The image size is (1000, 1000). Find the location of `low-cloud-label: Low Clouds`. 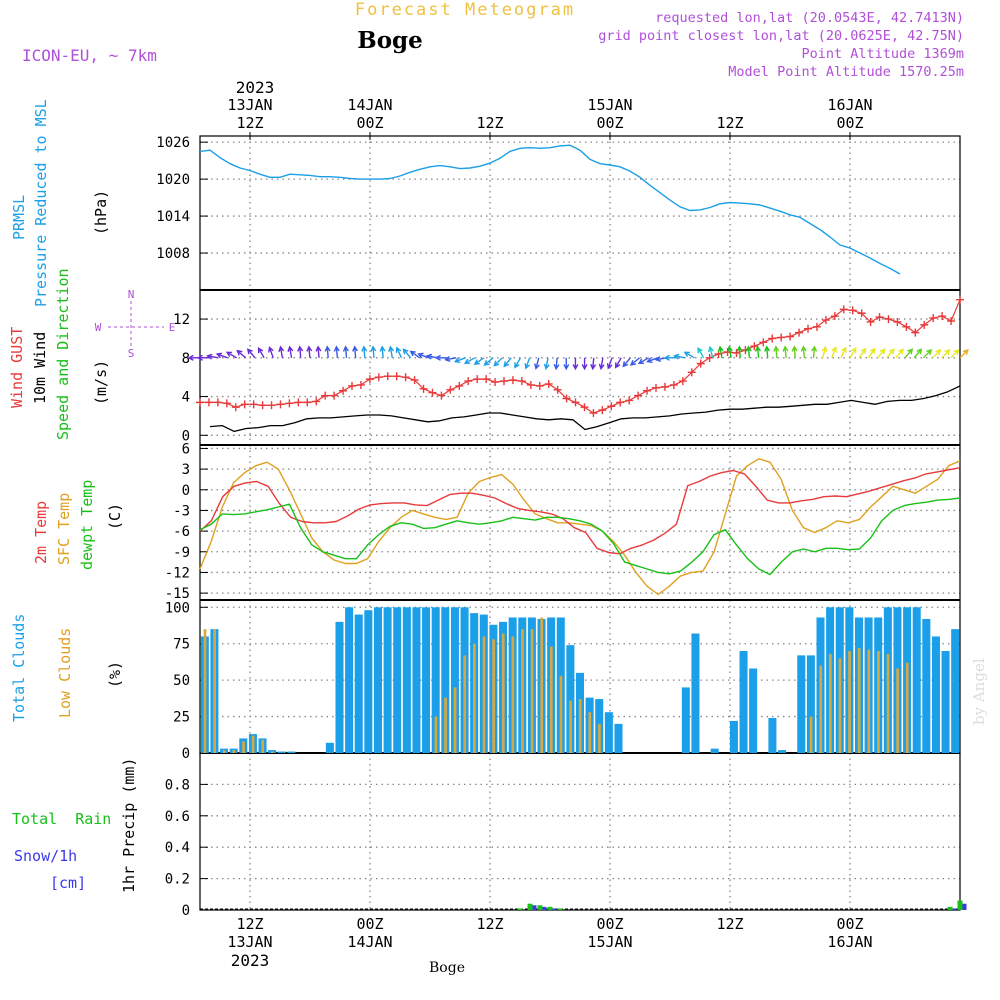

low-cloud-label: Low Clouds is located at coordinates (65, 673).